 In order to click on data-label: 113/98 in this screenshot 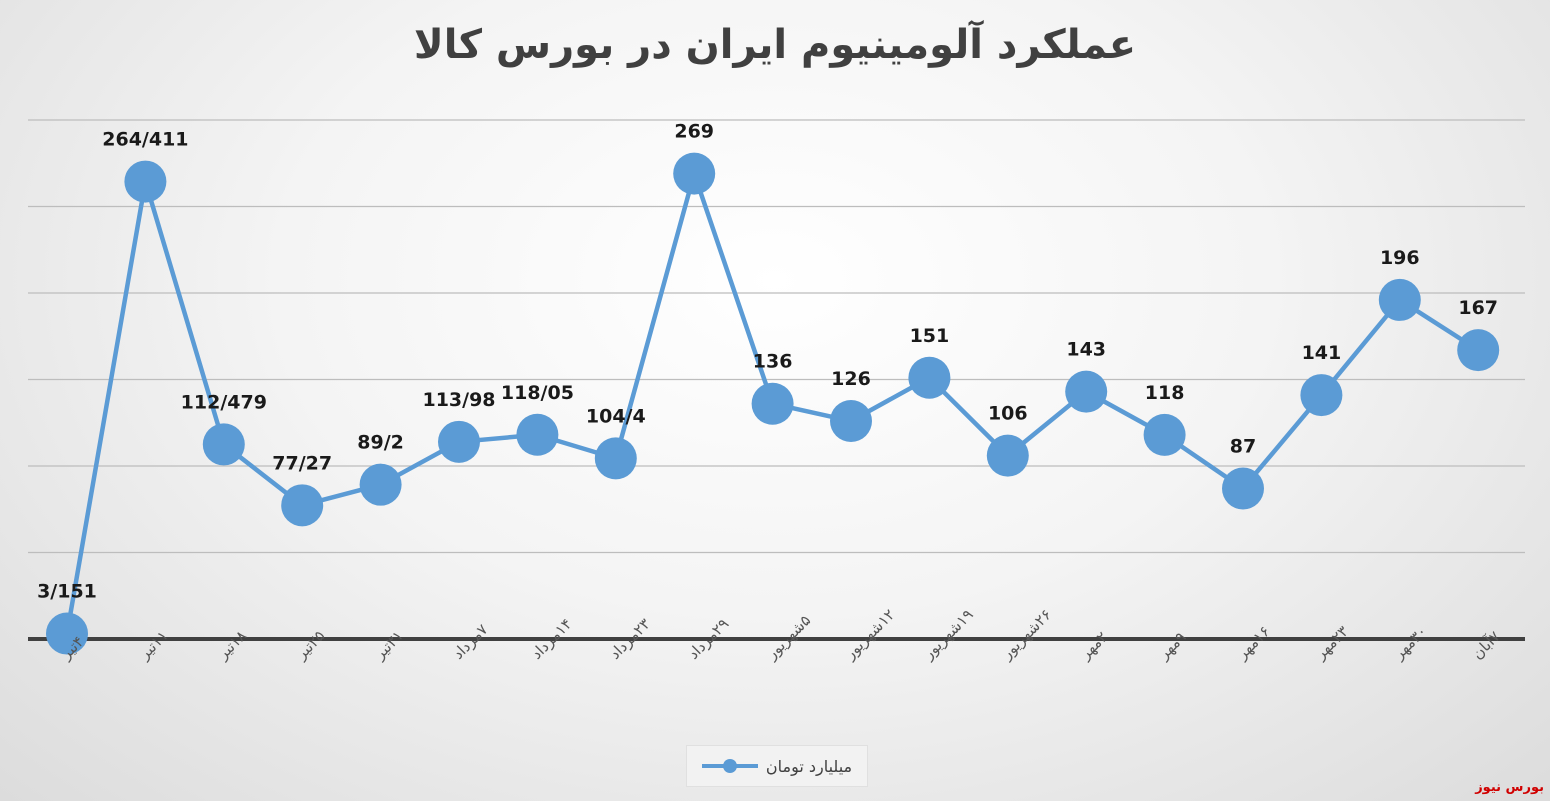, I will do `click(458, 400)`.